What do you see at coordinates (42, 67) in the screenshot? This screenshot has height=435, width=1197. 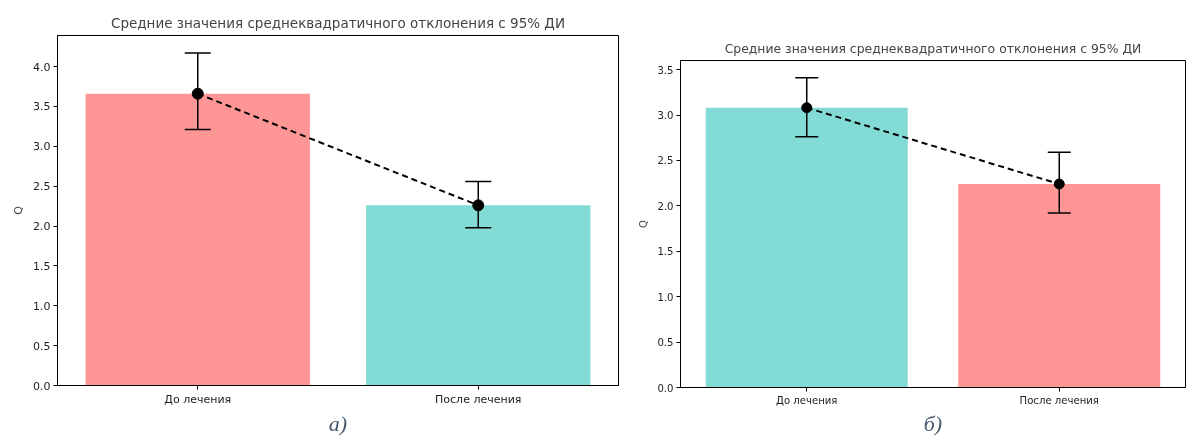 I see `y-tick-label: 4.0` at bounding box center [42, 67].